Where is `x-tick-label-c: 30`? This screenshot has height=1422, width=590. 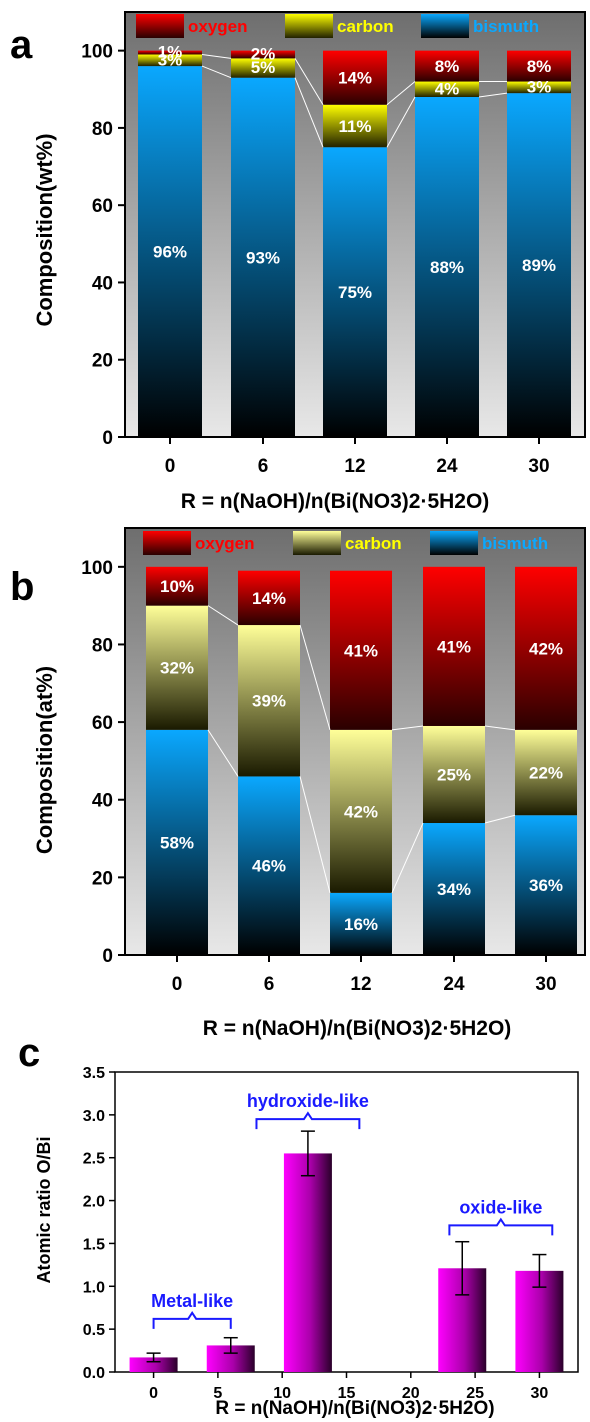 x-tick-label-c: 30 is located at coordinates (540, 1393).